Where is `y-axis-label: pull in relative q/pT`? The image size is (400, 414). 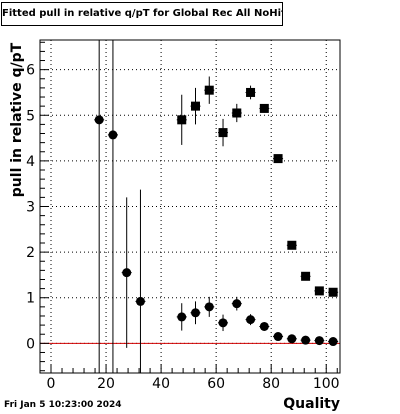 y-axis-label: pull in relative q/pT is located at coordinates (17, 120).